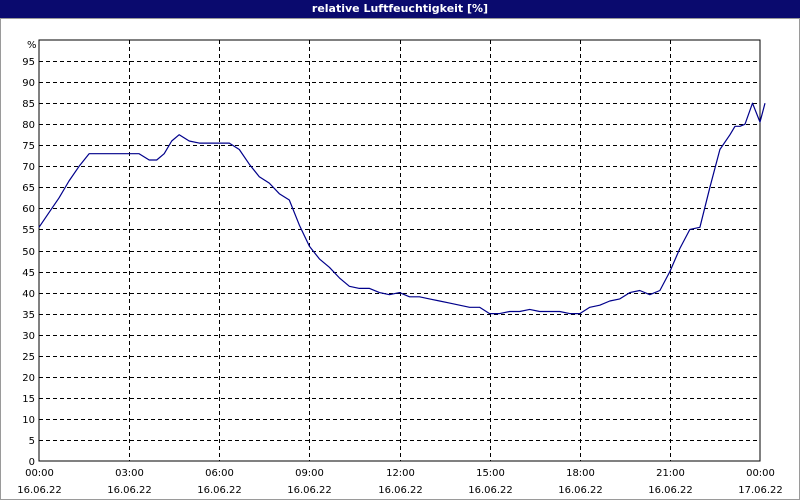  What do you see at coordinates (28, 230) in the screenshot?
I see `y-tick-label: 55` at bounding box center [28, 230].